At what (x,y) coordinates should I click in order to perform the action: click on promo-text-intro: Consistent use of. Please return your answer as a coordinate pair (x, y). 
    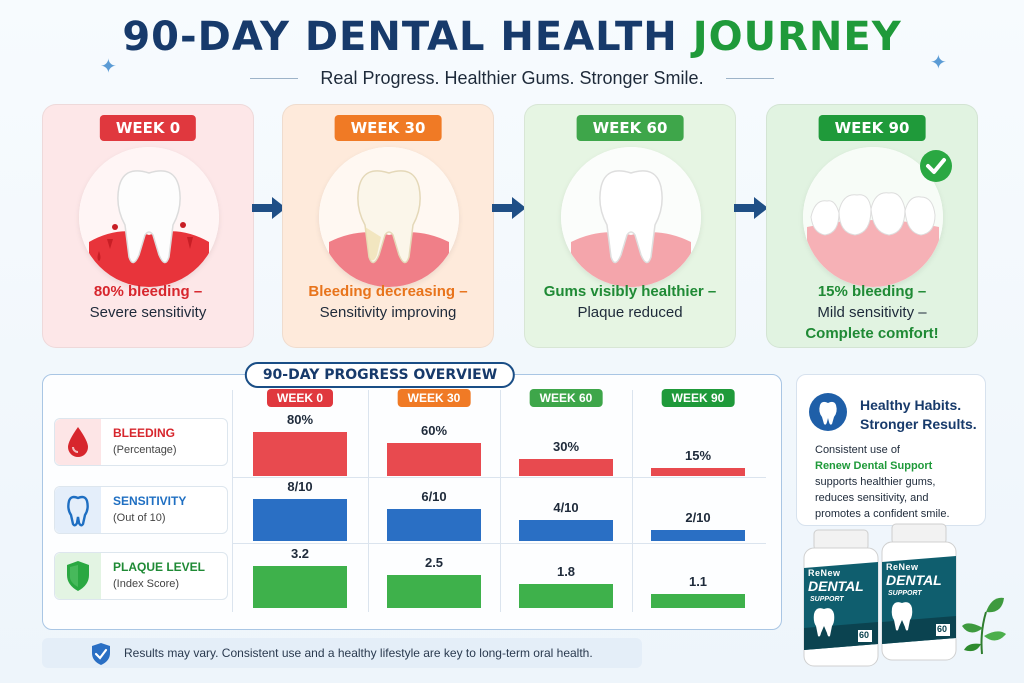
    Looking at the image, I should click on (857, 450).